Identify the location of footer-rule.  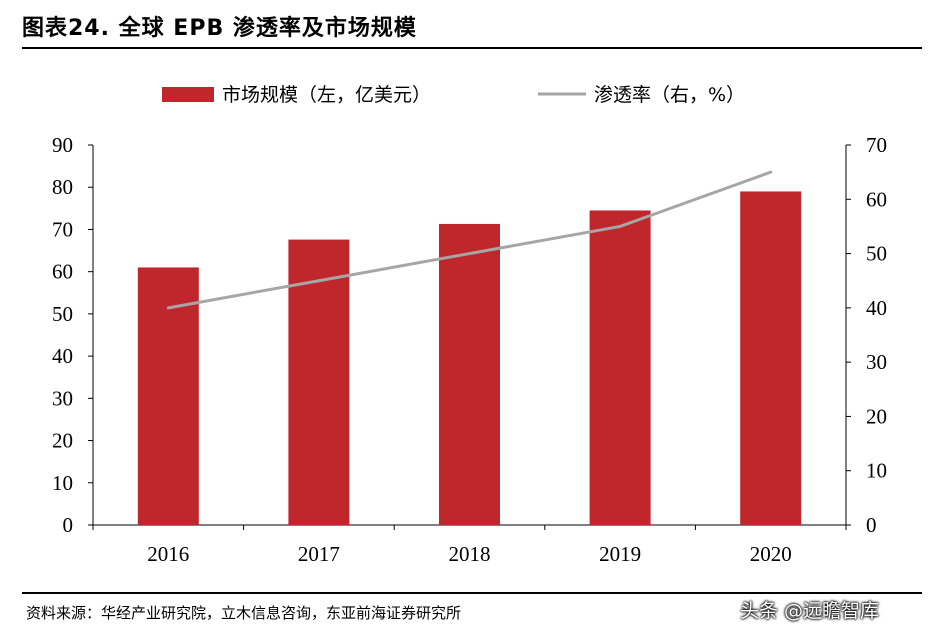
(472, 593).